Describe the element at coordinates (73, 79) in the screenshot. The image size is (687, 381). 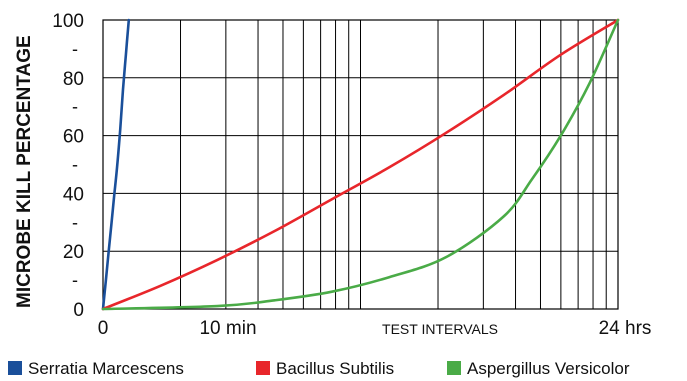
I see `y-tick-label: 80` at that location.